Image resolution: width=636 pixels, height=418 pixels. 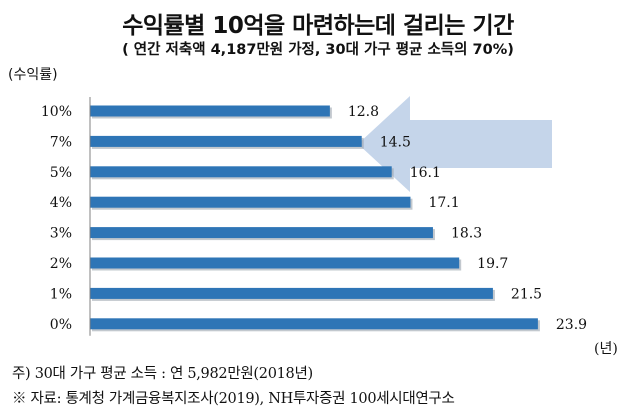 What do you see at coordinates (492, 264) in the screenshot?
I see `bar-value-label: 19.7` at bounding box center [492, 264].